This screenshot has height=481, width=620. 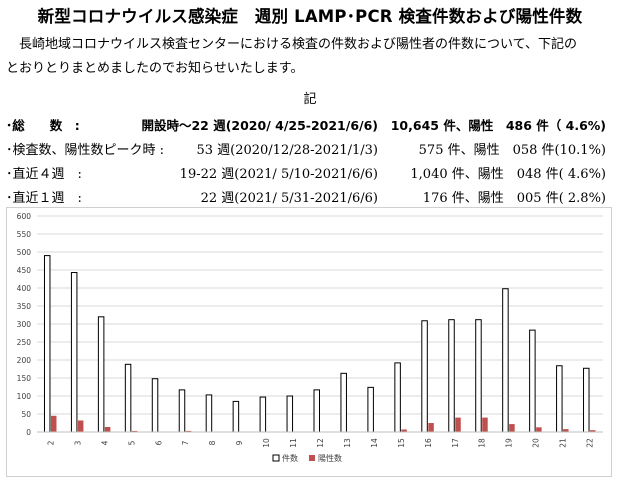 I want to click on x-tick-label: 21, so click(x=563, y=443).